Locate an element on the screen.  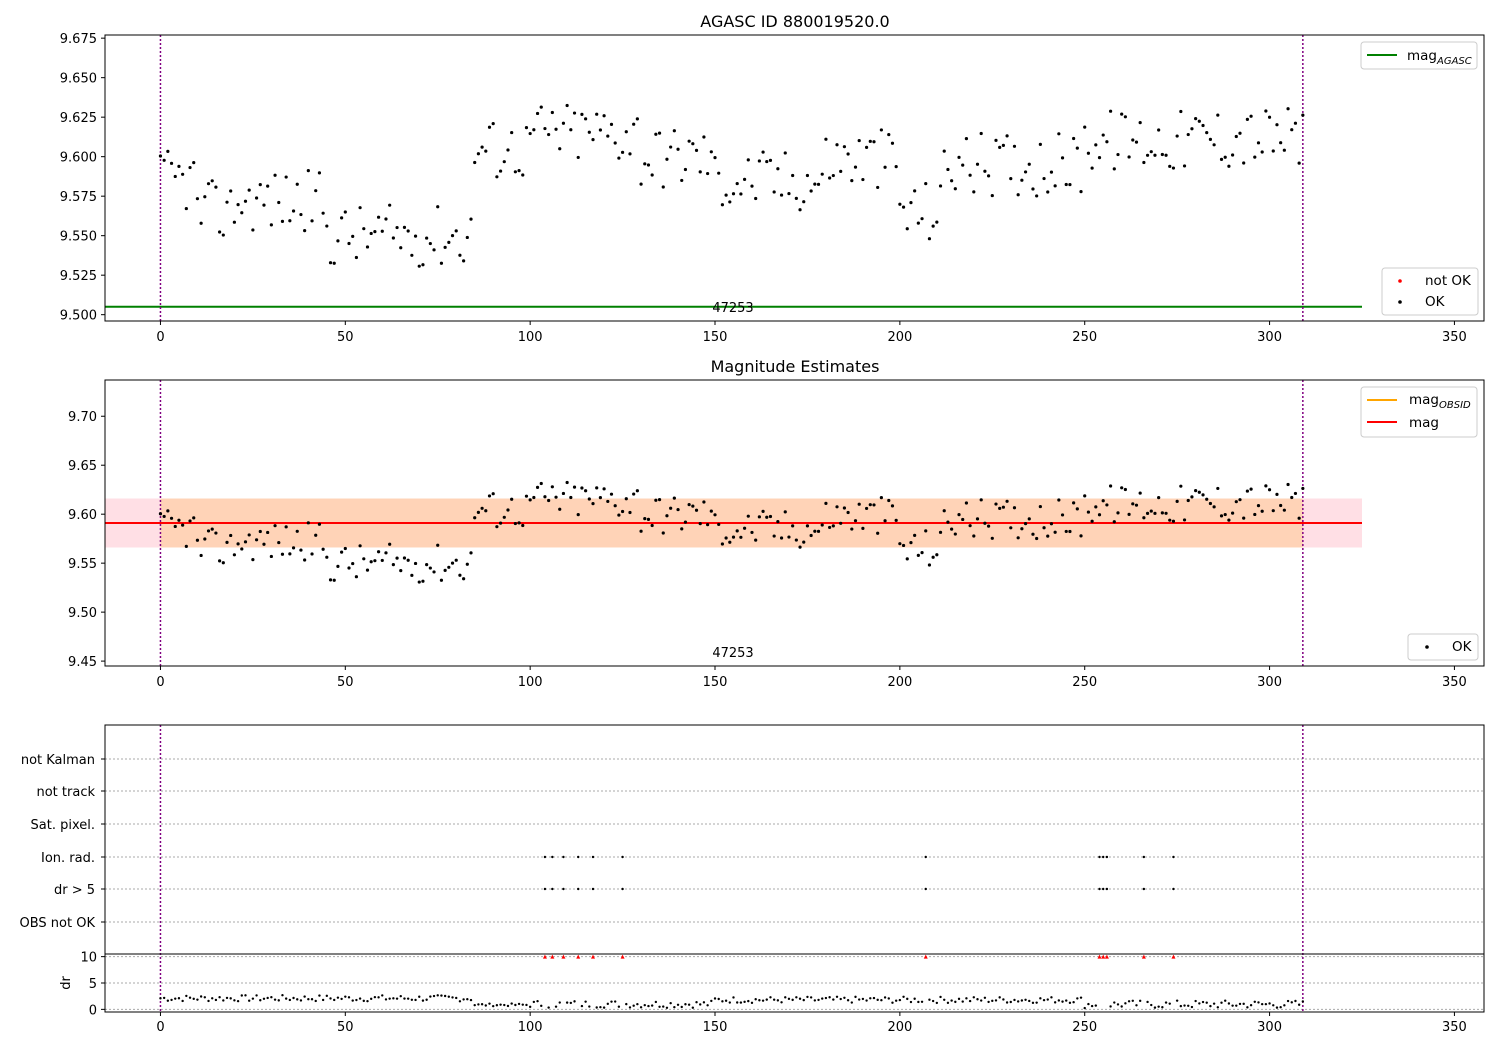
p1-xtick-label: 150 is located at coordinates (715, 337).